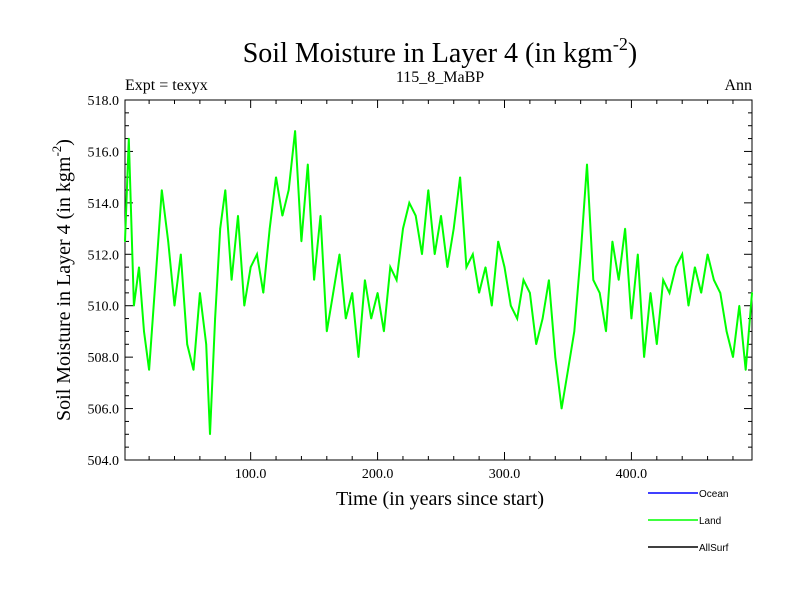 Image resolution: width=800 pixels, height=605 pixels. What do you see at coordinates (440, 499) in the screenshot?
I see `x-axis-label: Time (in years since start)` at bounding box center [440, 499].